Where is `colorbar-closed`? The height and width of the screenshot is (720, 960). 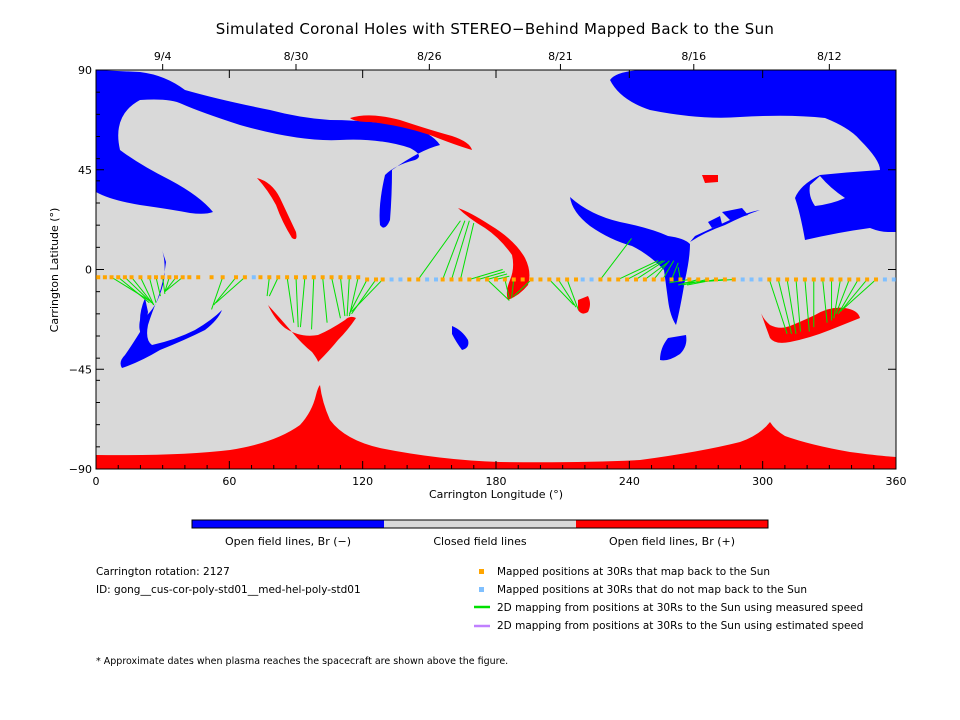 colorbar-closed is located at coordinates (480, 524).